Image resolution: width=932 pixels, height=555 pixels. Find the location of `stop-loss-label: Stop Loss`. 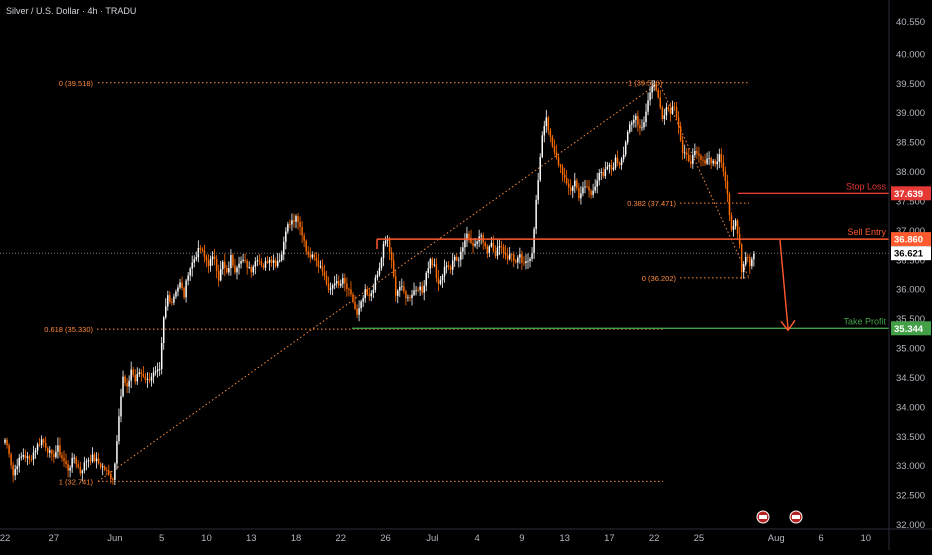

stop-loss-label: Stop Loss is located at coordinates (866, 186).